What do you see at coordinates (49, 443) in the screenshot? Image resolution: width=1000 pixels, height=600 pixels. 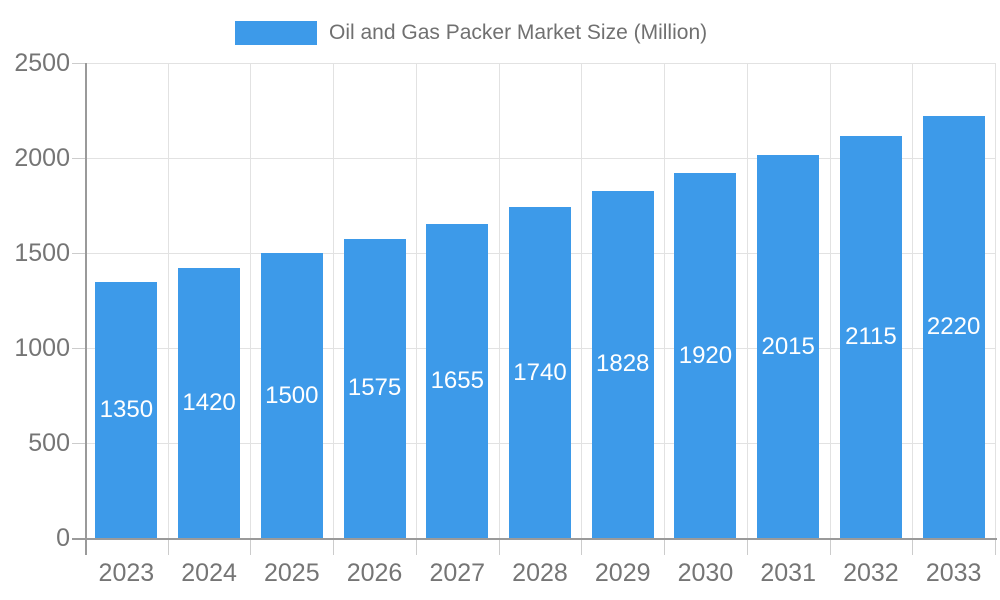 I see `y-tick-label: 500` at bounding box center [49, 443].